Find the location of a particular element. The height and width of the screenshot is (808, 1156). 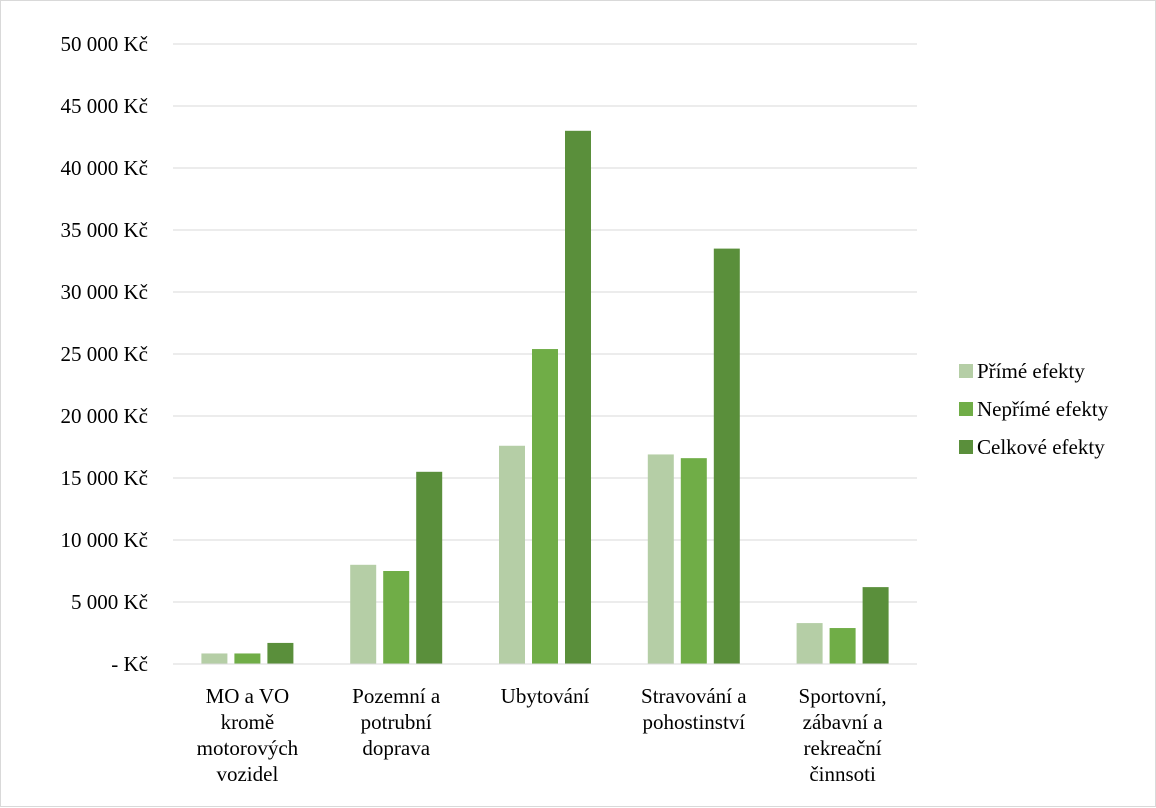

y-tick-label: 10 000 Kč is located at coordinates (105, 540).